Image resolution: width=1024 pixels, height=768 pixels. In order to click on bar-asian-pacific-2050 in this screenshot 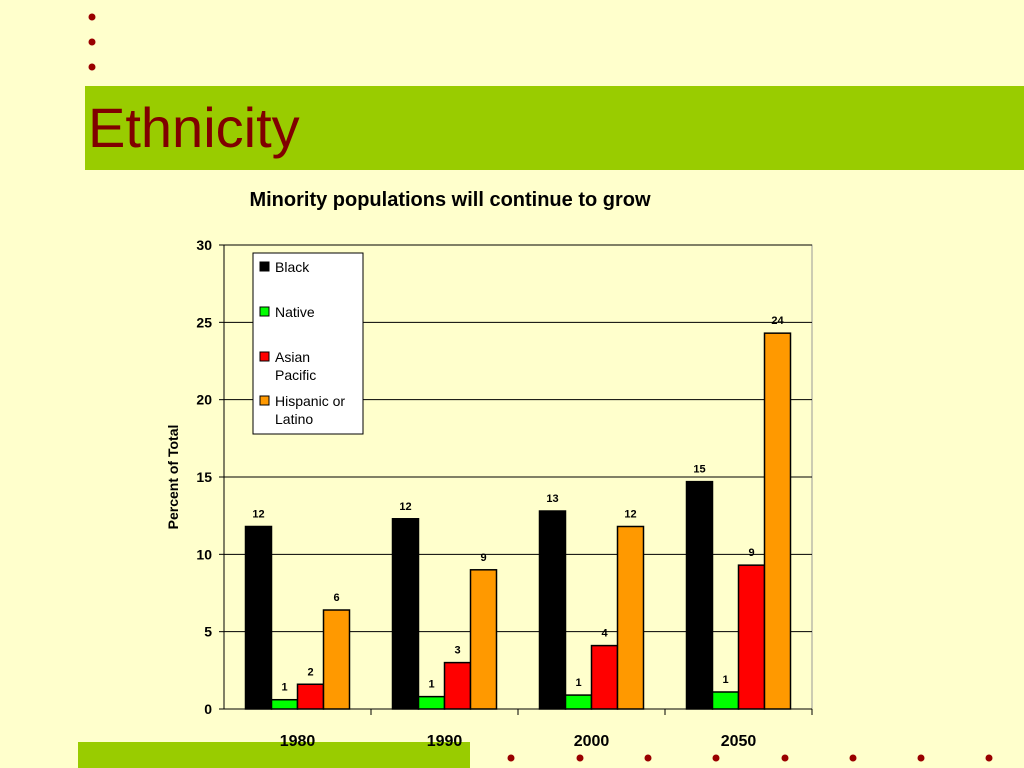, I will do `click(751, 637)`.